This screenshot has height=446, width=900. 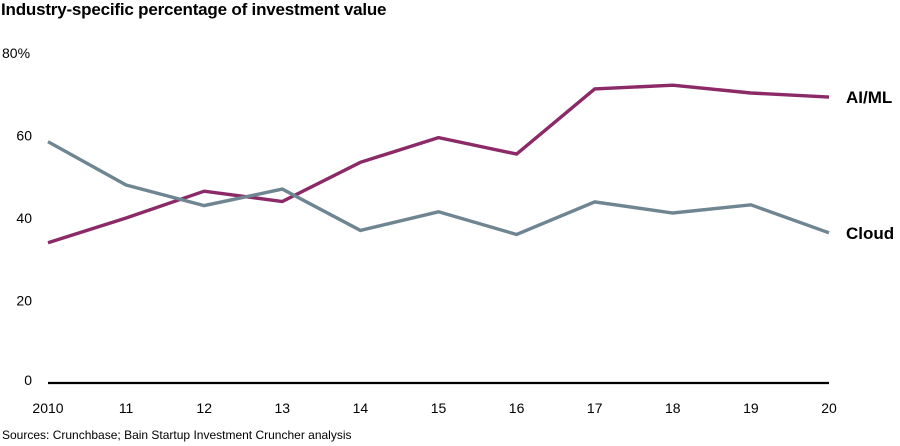 What do you see at coordinates (517, 408) in the screenshot?
I see `x-tick-label: 16` at bounding box center [517, 408].